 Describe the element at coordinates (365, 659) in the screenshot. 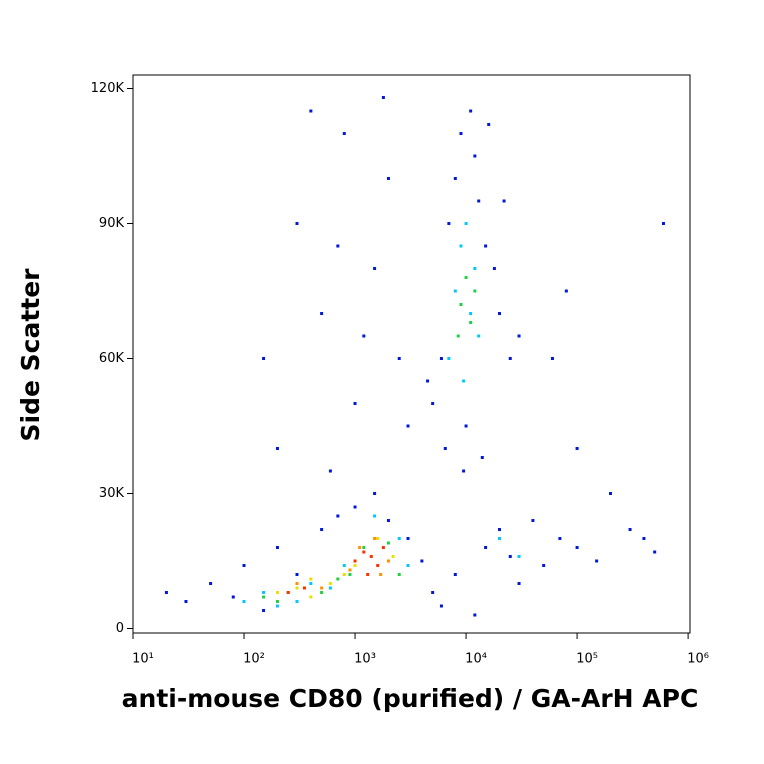

I see `x-tick-label: 10³` at that location.